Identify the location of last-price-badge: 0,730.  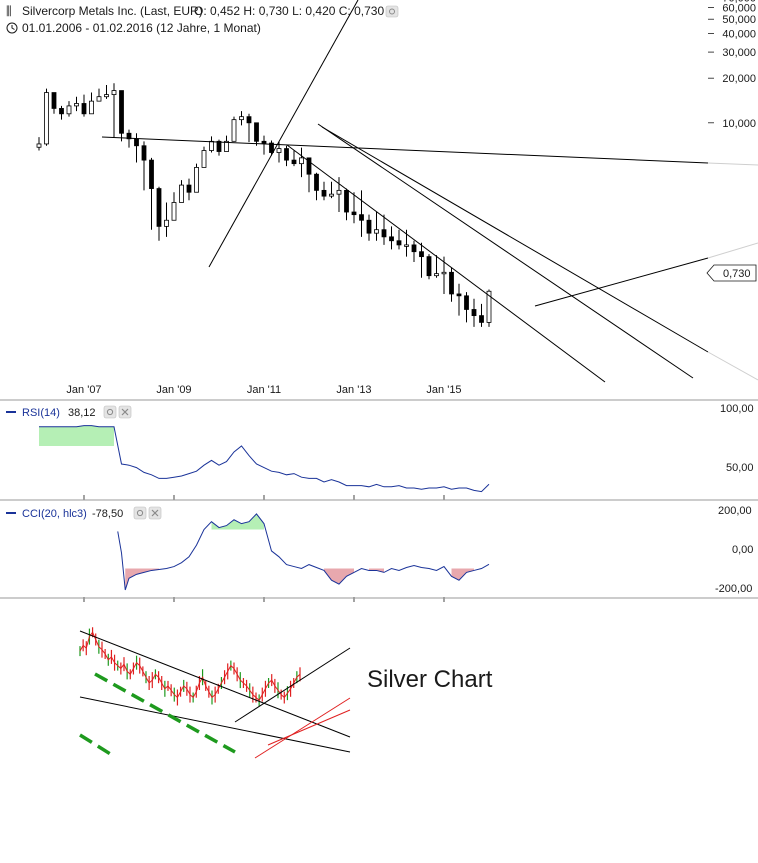
(731, 273).